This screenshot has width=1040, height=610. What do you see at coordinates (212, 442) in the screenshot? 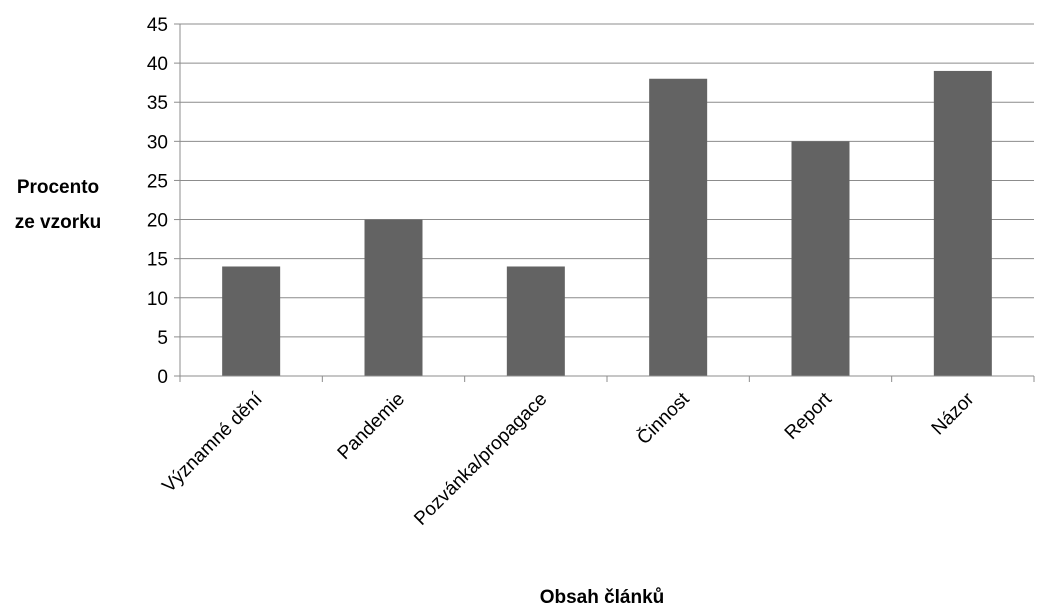
I see `x-tick-label: Významné dění` at bounding box center [212, 442].